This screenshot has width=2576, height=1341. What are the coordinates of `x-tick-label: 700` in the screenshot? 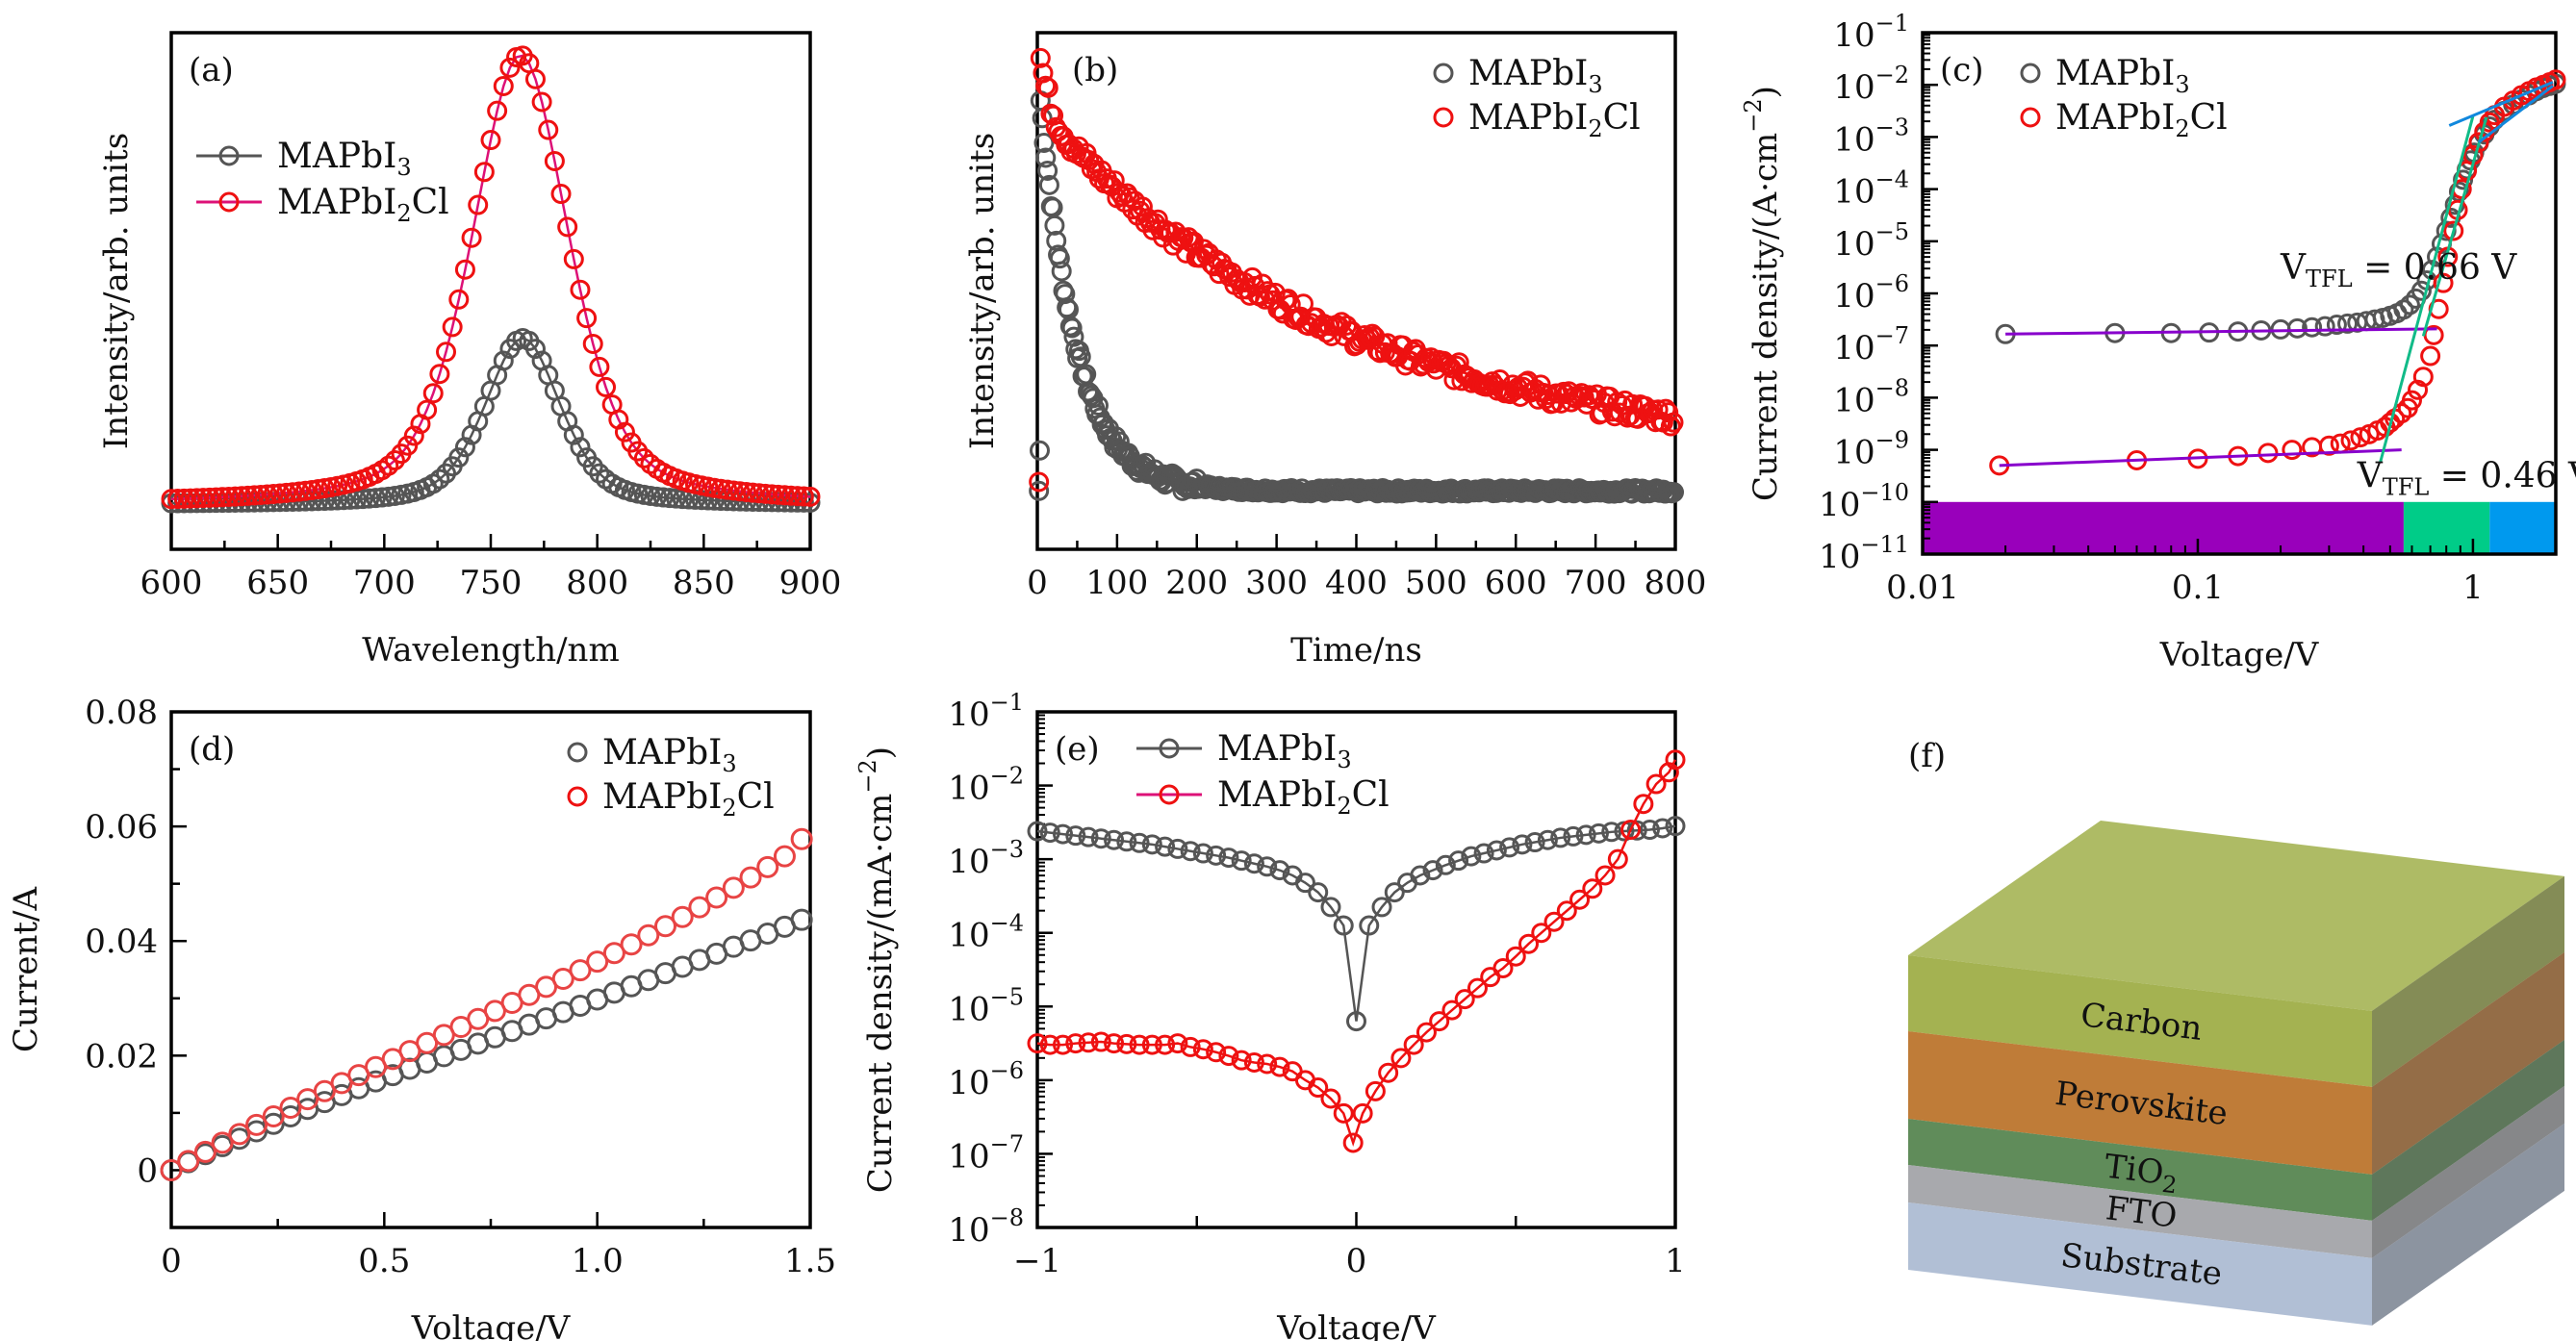 It's located at (384, 583).